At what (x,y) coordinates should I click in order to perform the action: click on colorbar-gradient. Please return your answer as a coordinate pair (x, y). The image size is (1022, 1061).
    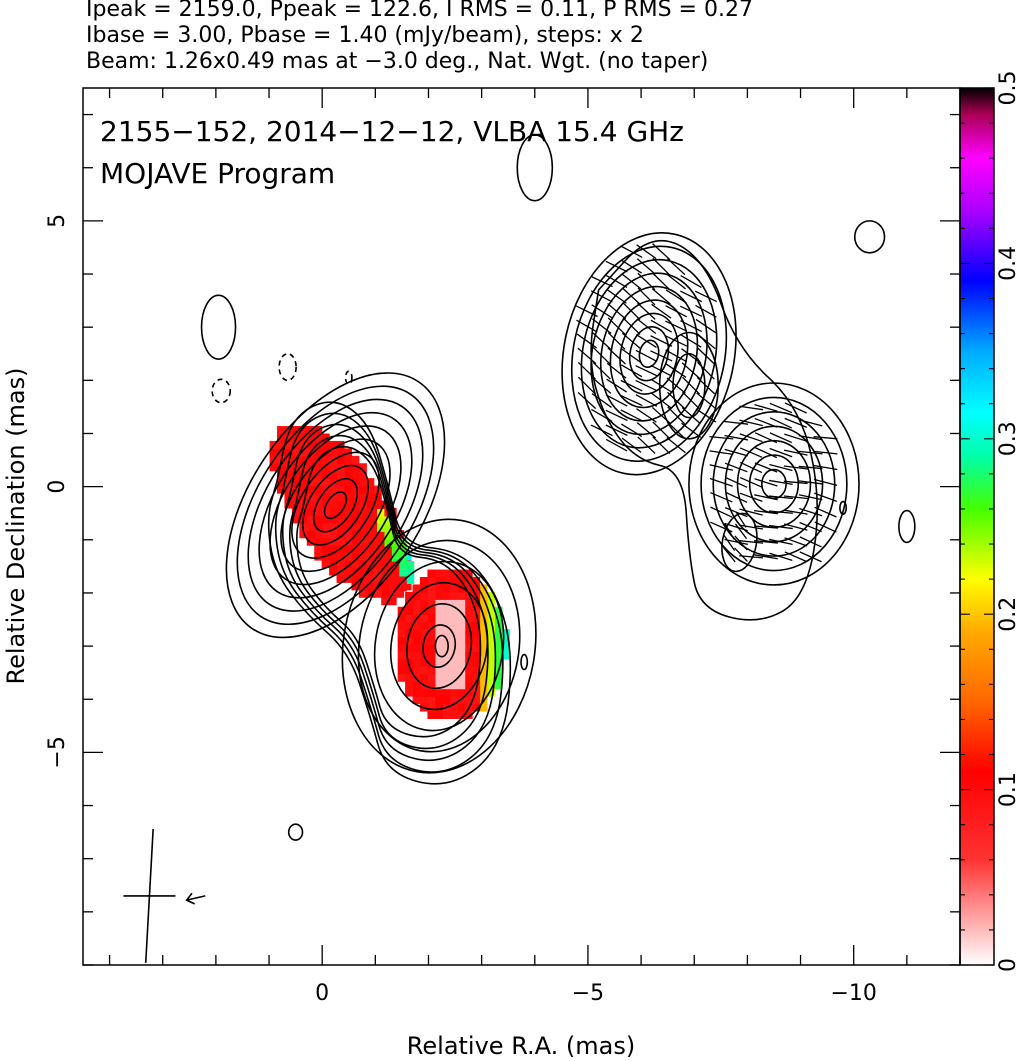
    Looking at the image, I should click on (977, 526).